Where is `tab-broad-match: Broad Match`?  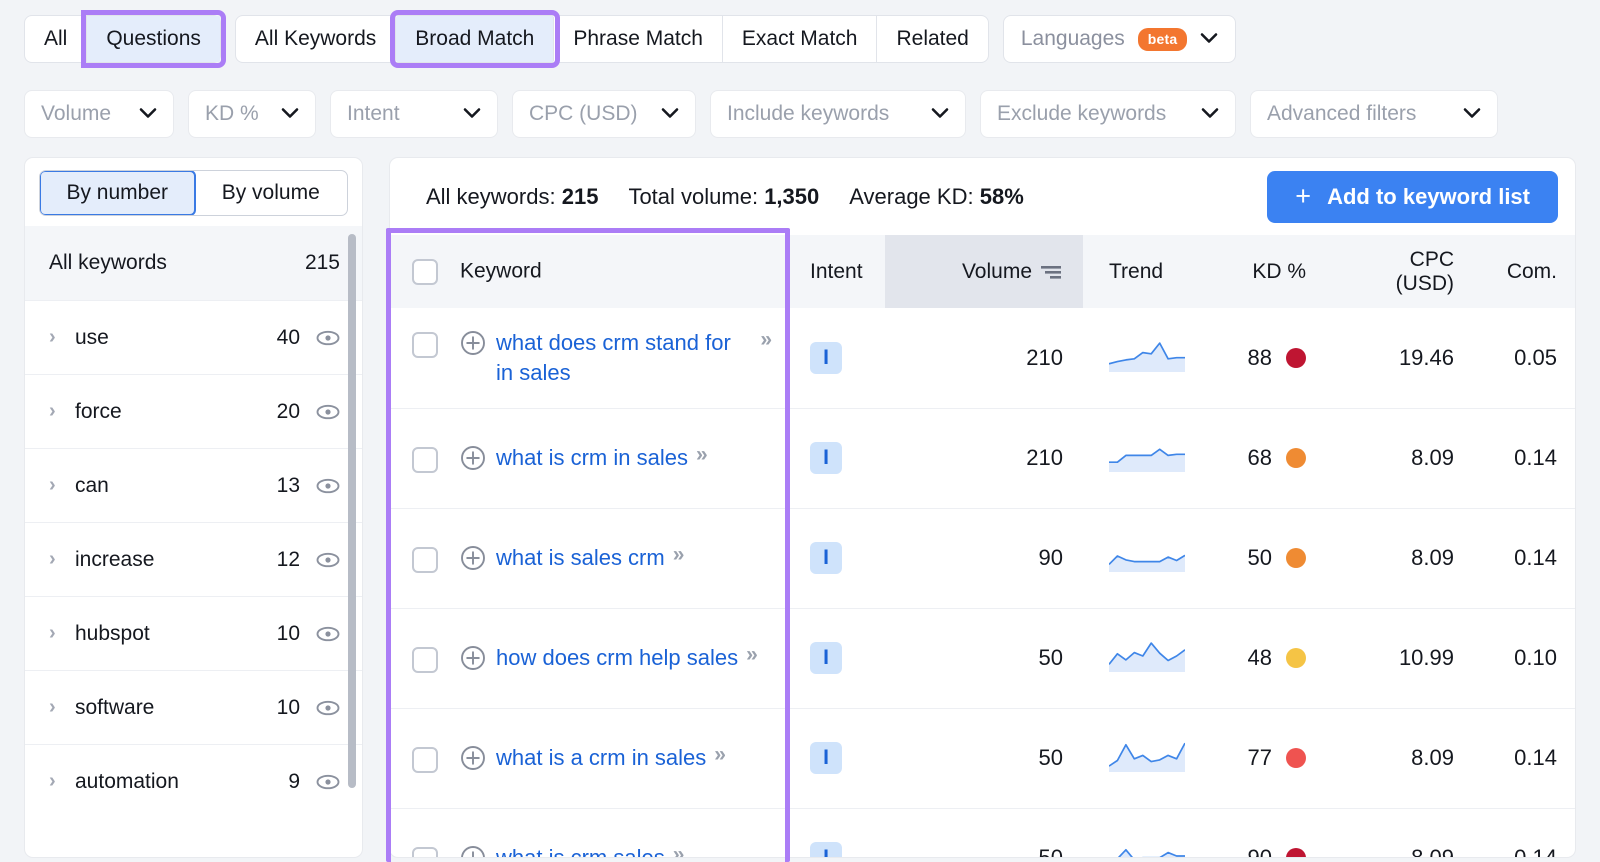
tab-broad-match: Broad Match is located at coordinates (475, 39).